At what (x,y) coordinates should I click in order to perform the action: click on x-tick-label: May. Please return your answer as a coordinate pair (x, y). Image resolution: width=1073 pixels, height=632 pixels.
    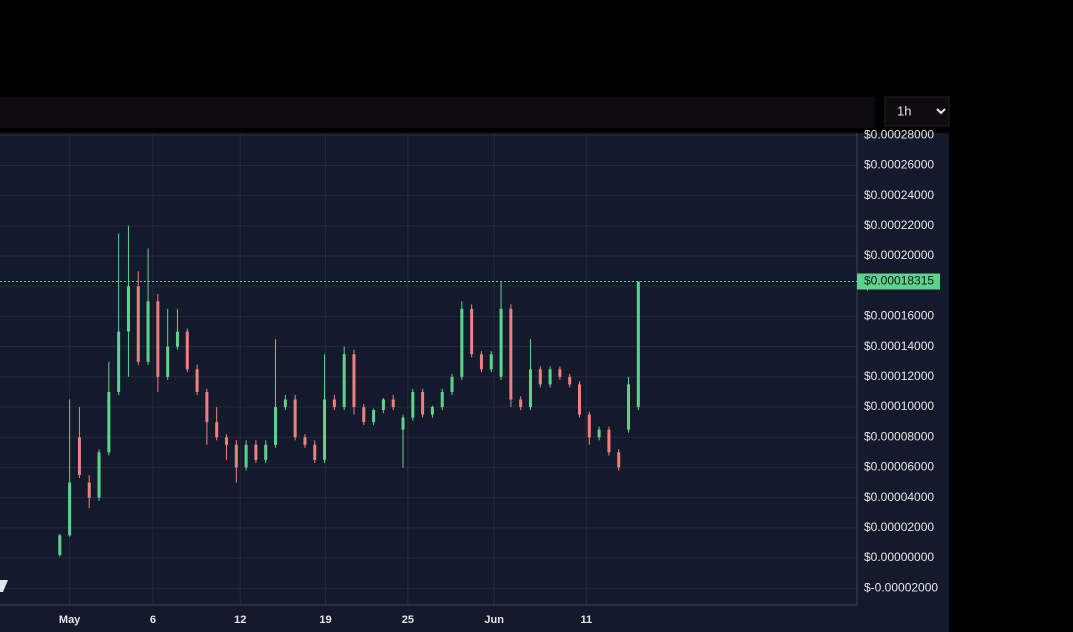
    Looking at the image, I should click on (70, 620).